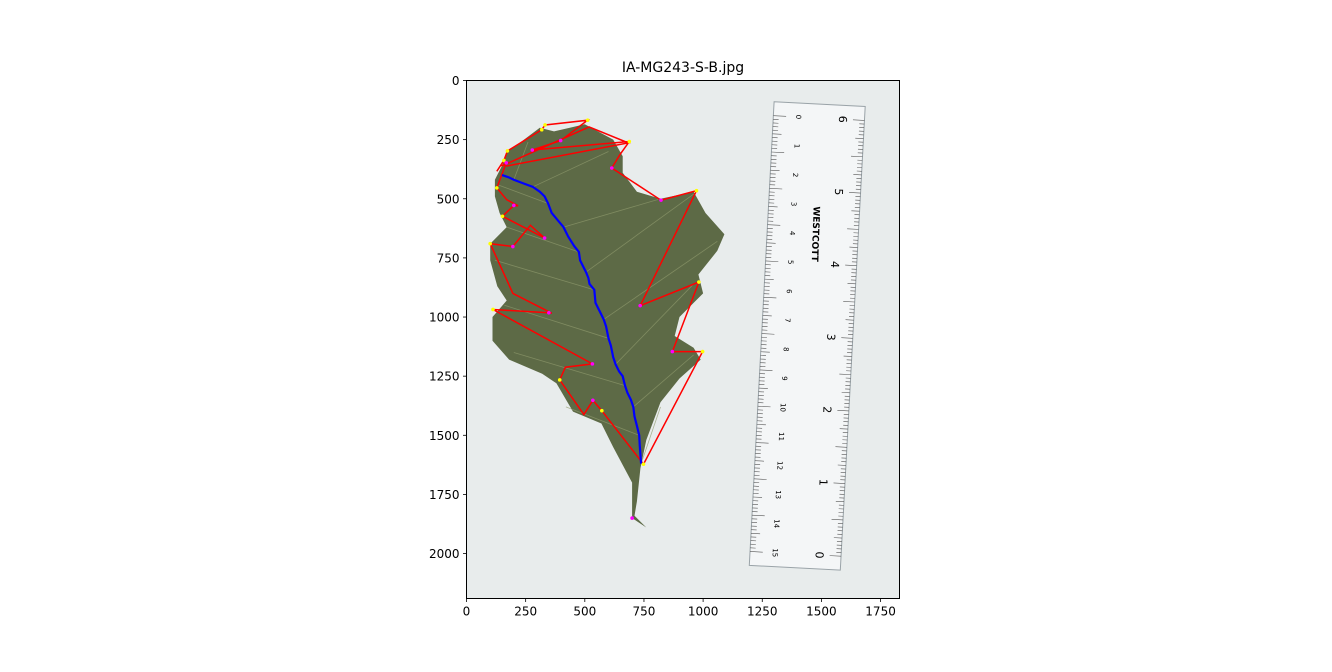  I want to click on chart-title: IA-MG243-S-B.jpg, so click(683, 68).